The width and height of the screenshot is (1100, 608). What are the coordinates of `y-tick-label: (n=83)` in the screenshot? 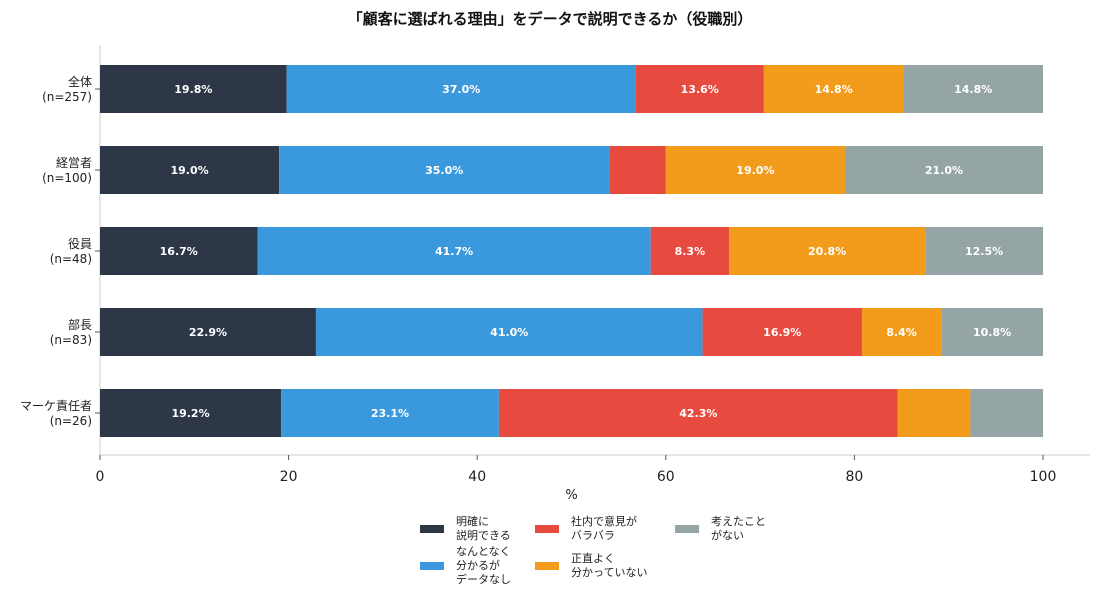 It's located at (71, 340).